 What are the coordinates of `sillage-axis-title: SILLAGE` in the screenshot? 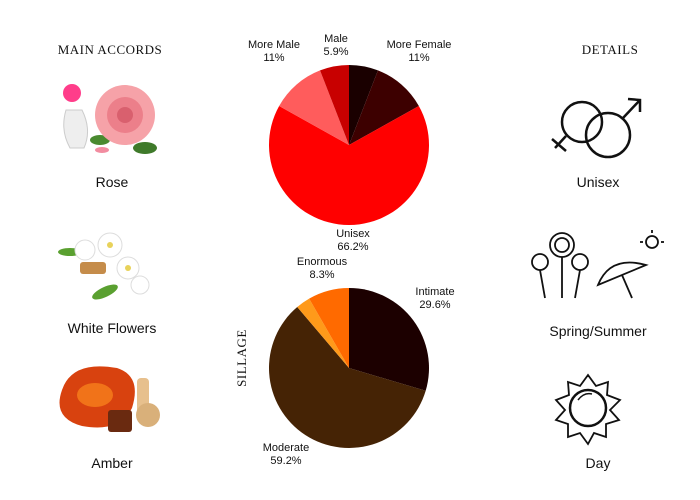 It's located at (241, 358).